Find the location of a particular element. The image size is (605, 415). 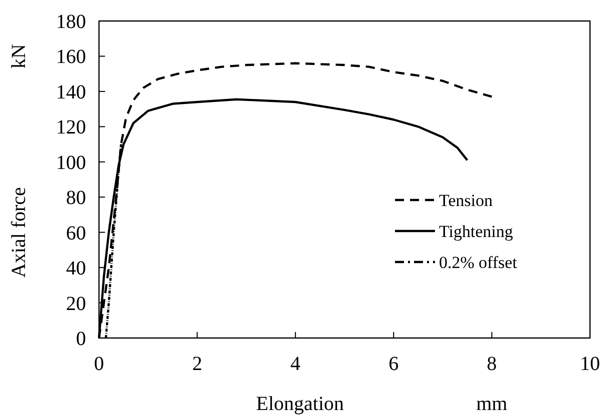

legend-label: Tightening is located at coordinates (476, 231).